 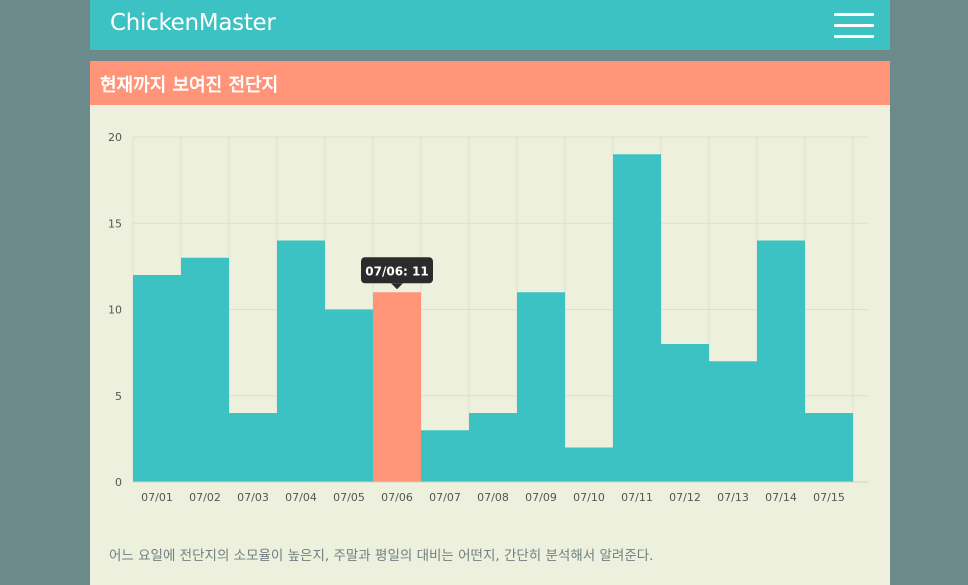 I want to click on x-tick-label: 07/10, so click(x=589, y=497).